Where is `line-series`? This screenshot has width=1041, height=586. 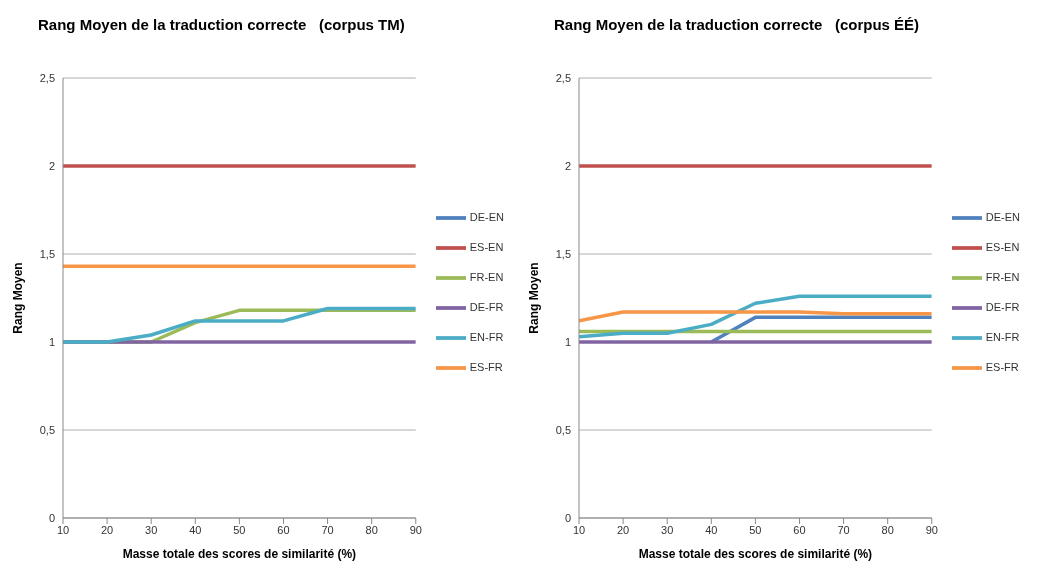
line-series is located at coordinates (755, 316).